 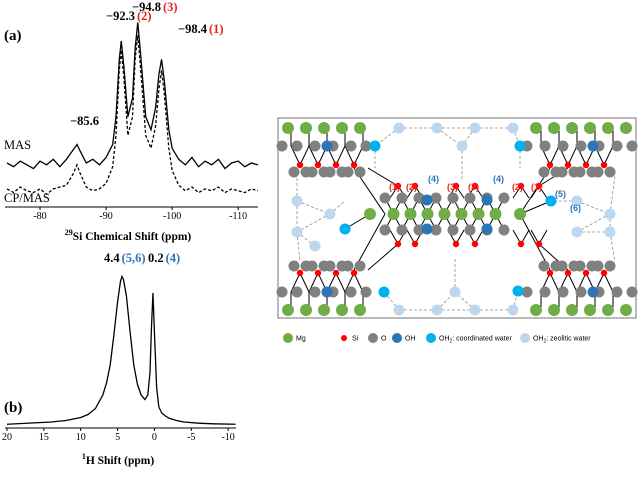 What do you see at coordinates (498, 179) in the screenshot?
I see `site-label: (4)` at bounding box center [498, 179].